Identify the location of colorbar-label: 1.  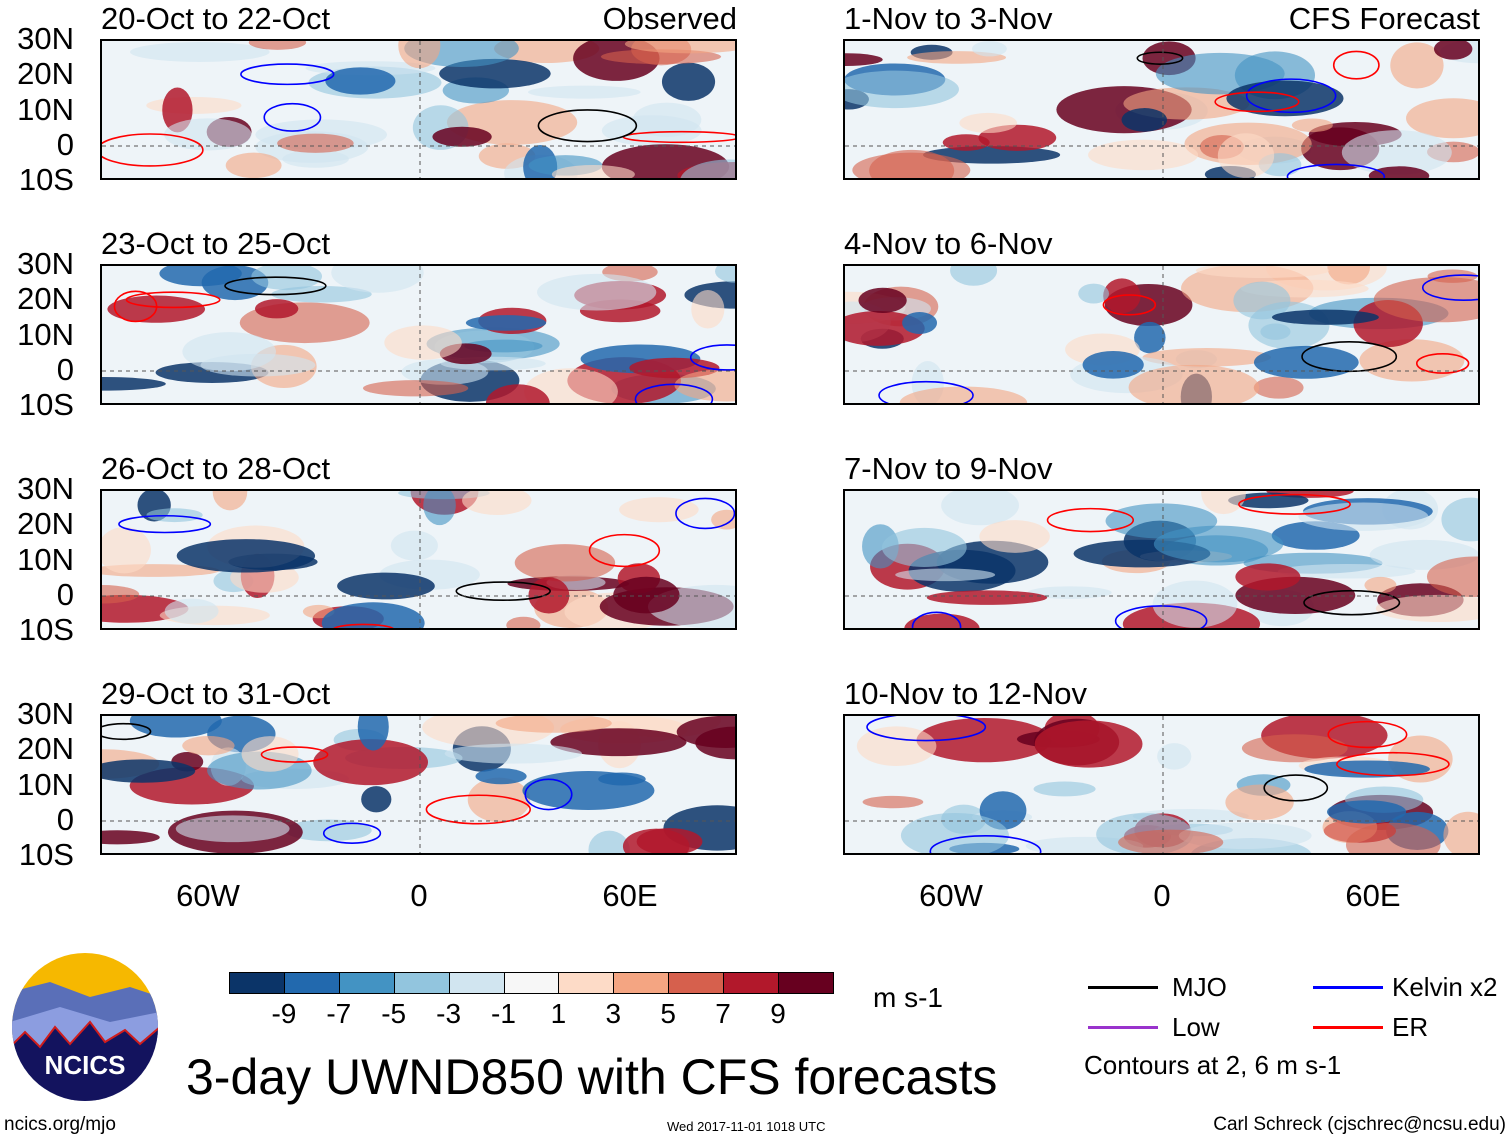
(558, 1013).